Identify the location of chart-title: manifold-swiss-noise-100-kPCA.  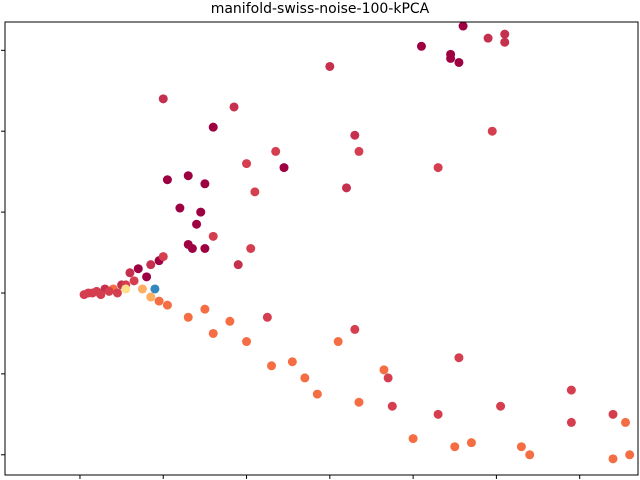
(320, 9).